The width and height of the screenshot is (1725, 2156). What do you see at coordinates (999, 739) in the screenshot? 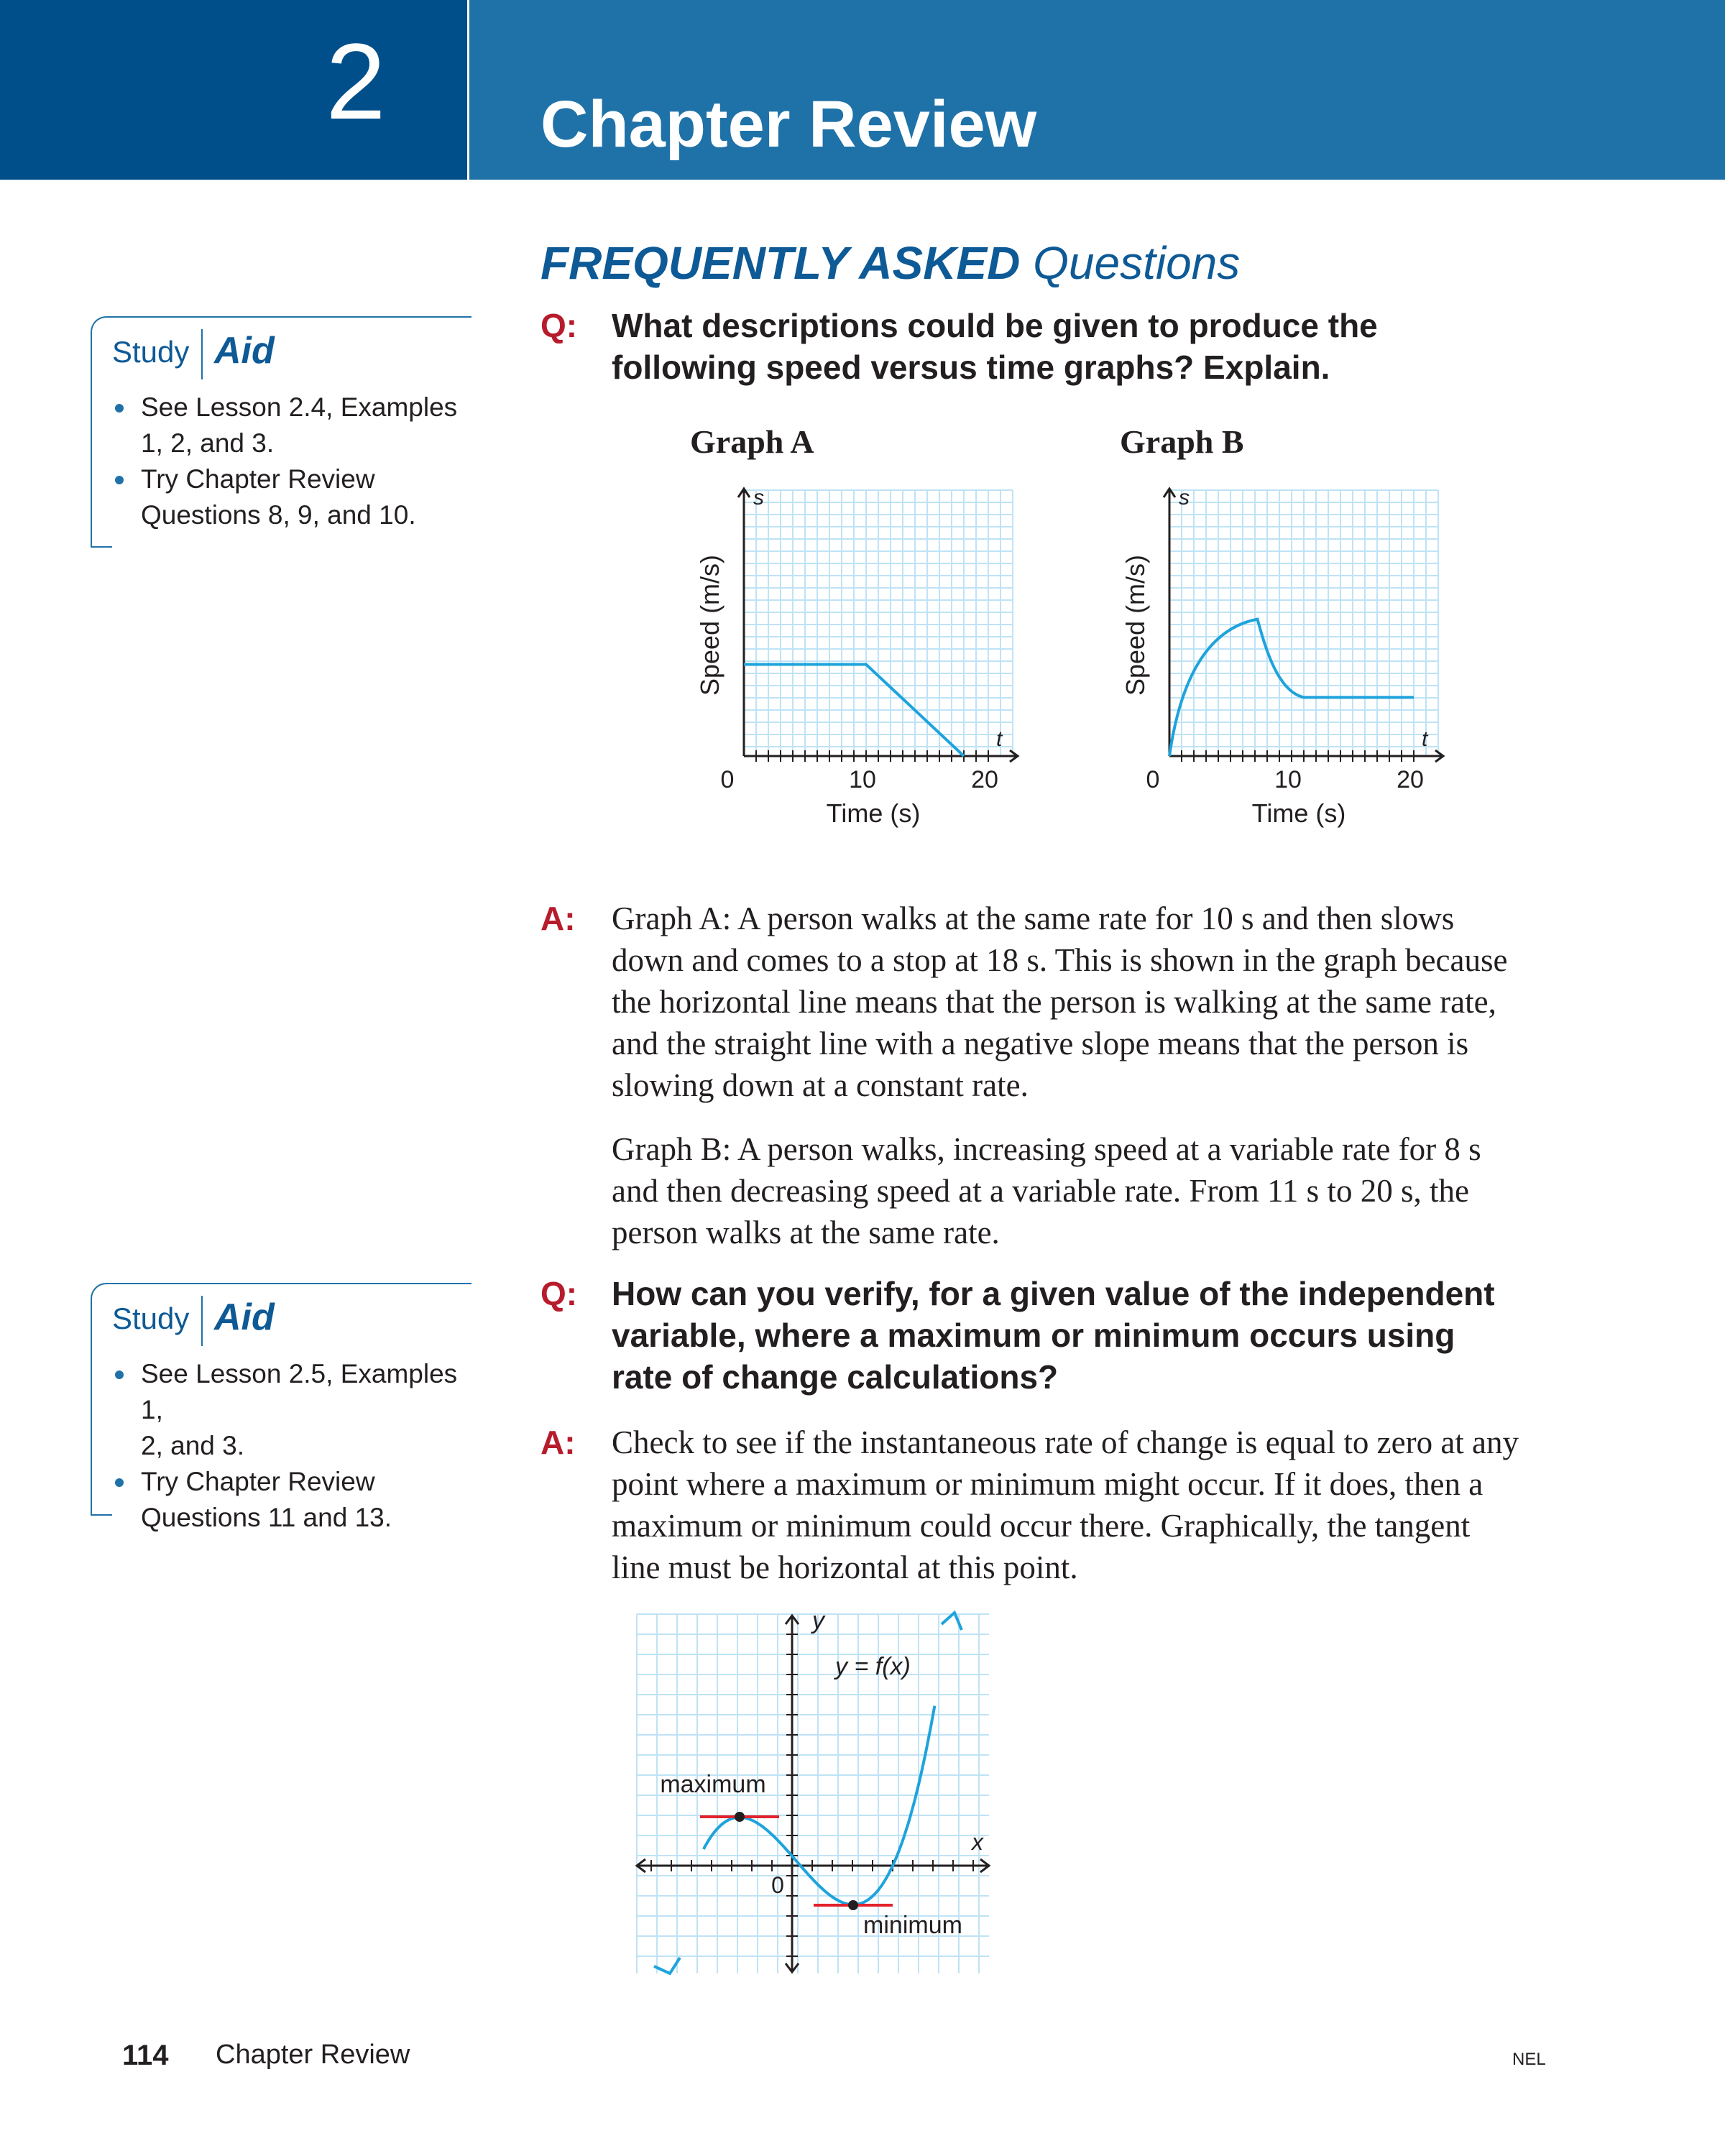
I see `graph-a-x-letter: t` at bounding box center [999, 739].